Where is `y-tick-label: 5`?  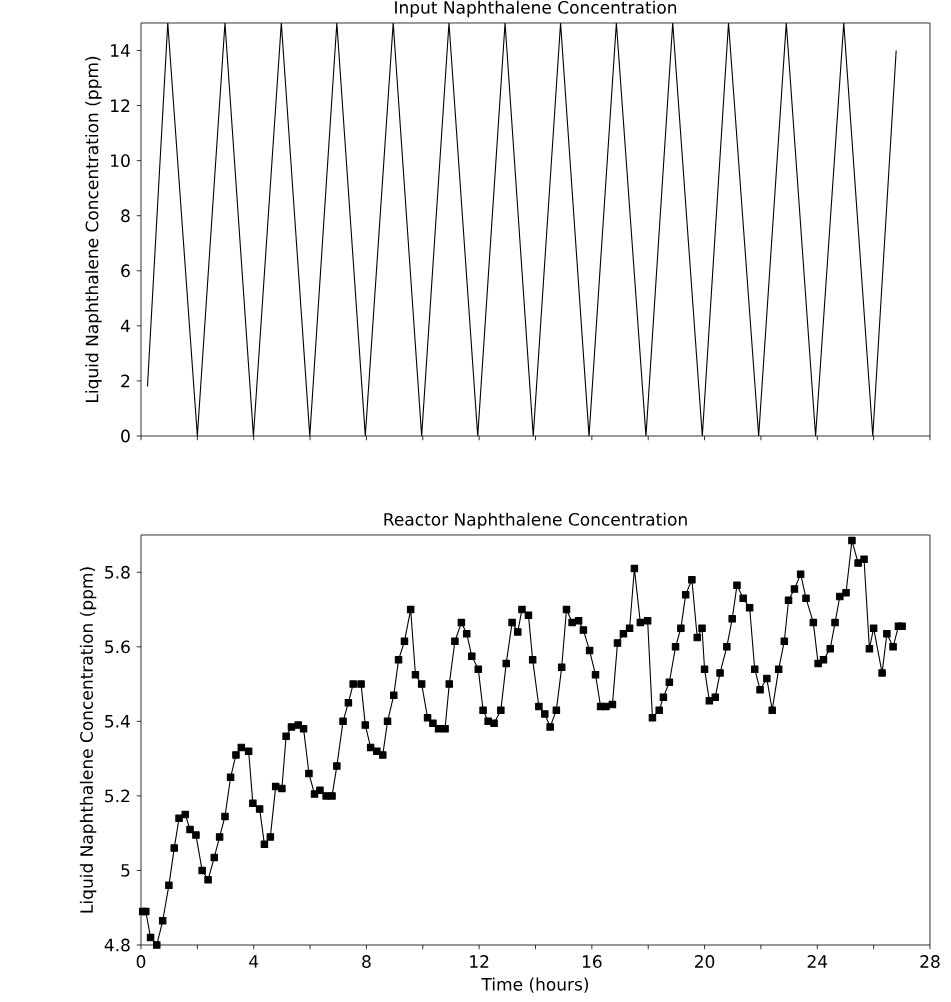 y-tick-label: 5 is located at coordinates (125, 870).